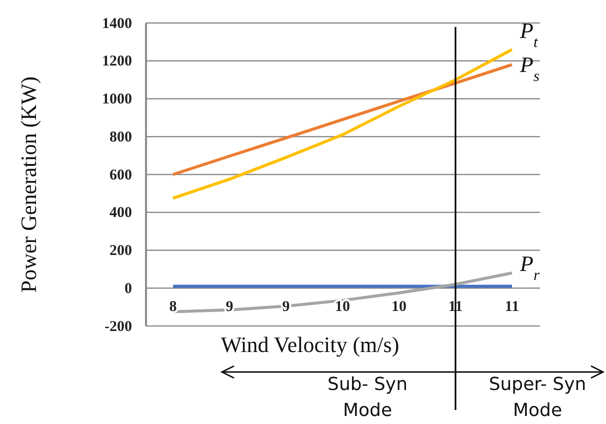 The height and width of the screenshot is (424, 606). Describe the element at coordinates (529, 267) in the screenshot. I see `series-label: P$_{r}$` at that location.